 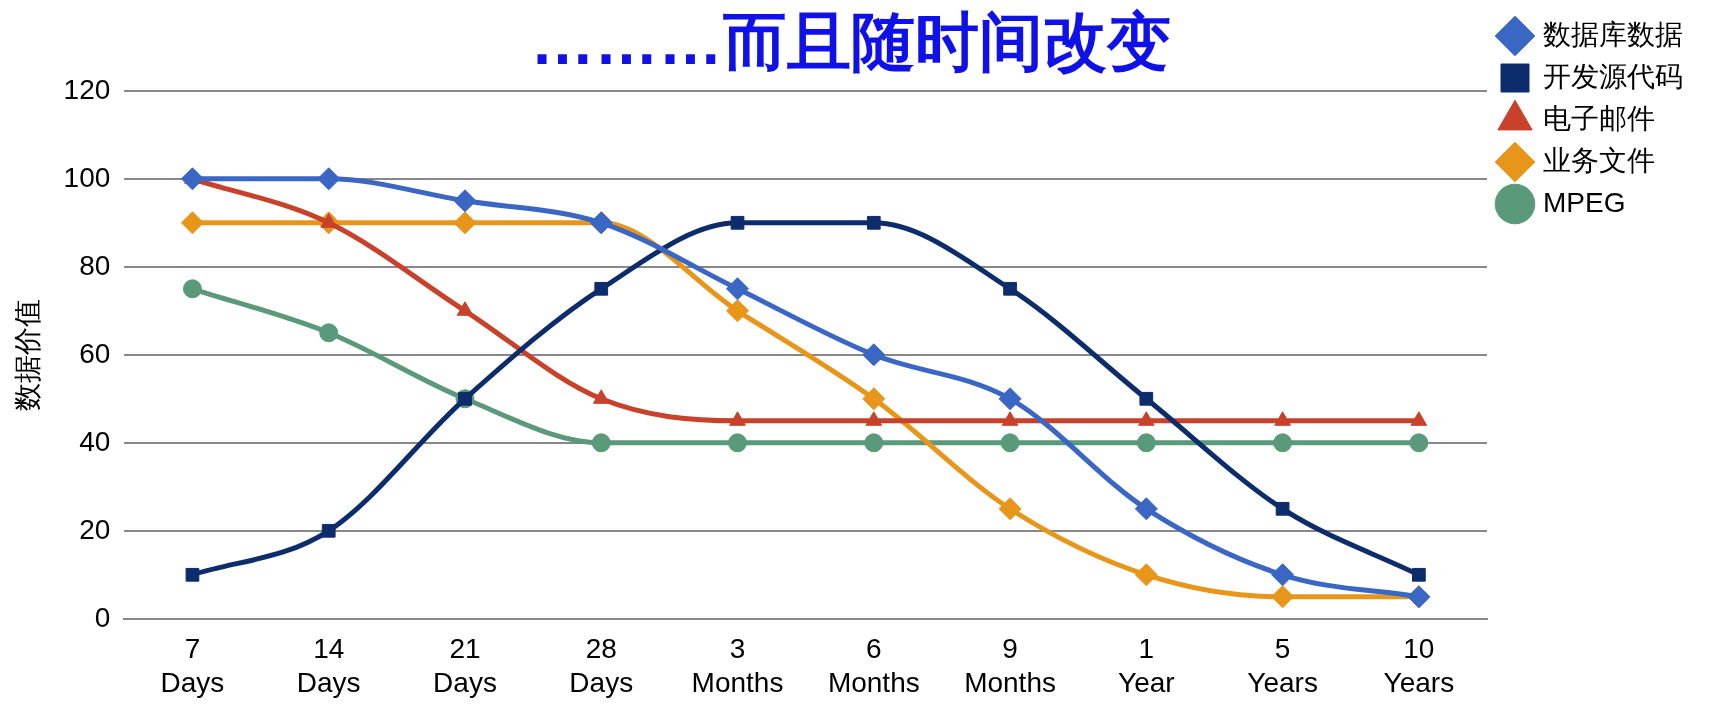 I want to click on y-tick-label: 60, so click(x=95, y=353).